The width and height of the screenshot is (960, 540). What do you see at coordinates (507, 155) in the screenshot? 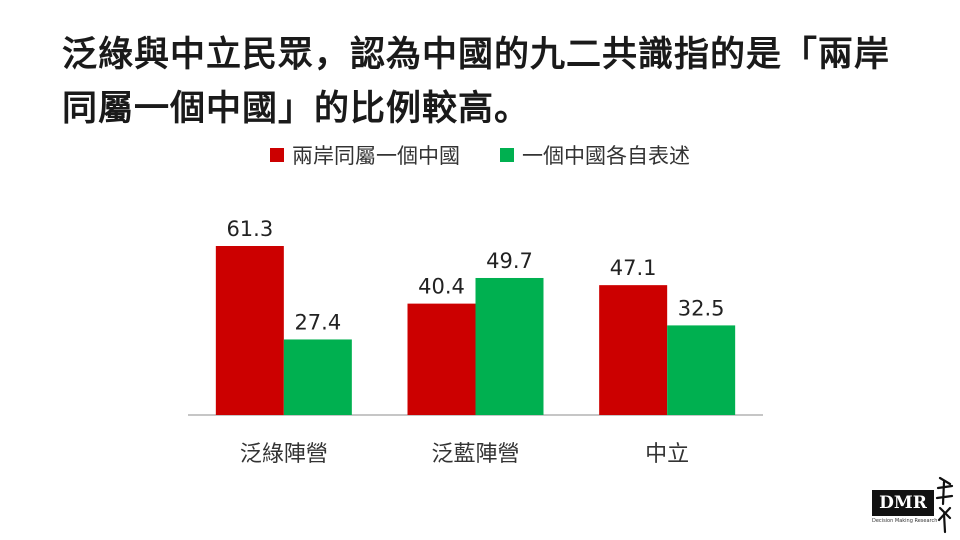
I see `legend-swatch-series2` at bounding box center [507, 155].